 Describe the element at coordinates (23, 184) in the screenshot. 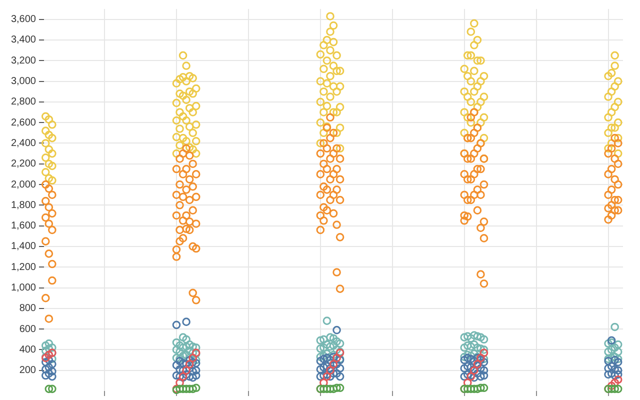

I see `y-tick-label: 2,000` at that location.